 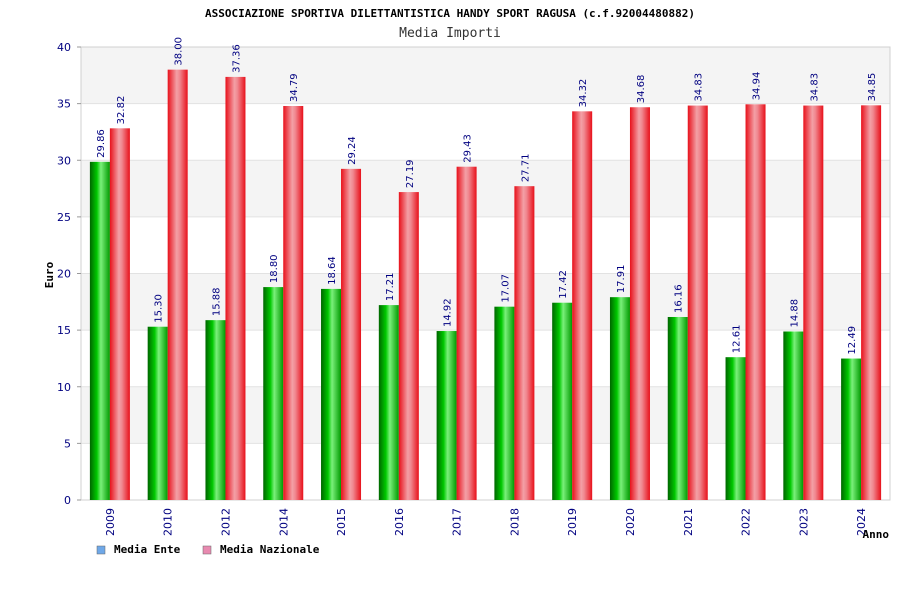 I want to click on data-label: 12.49, so click(x=852, y=340).